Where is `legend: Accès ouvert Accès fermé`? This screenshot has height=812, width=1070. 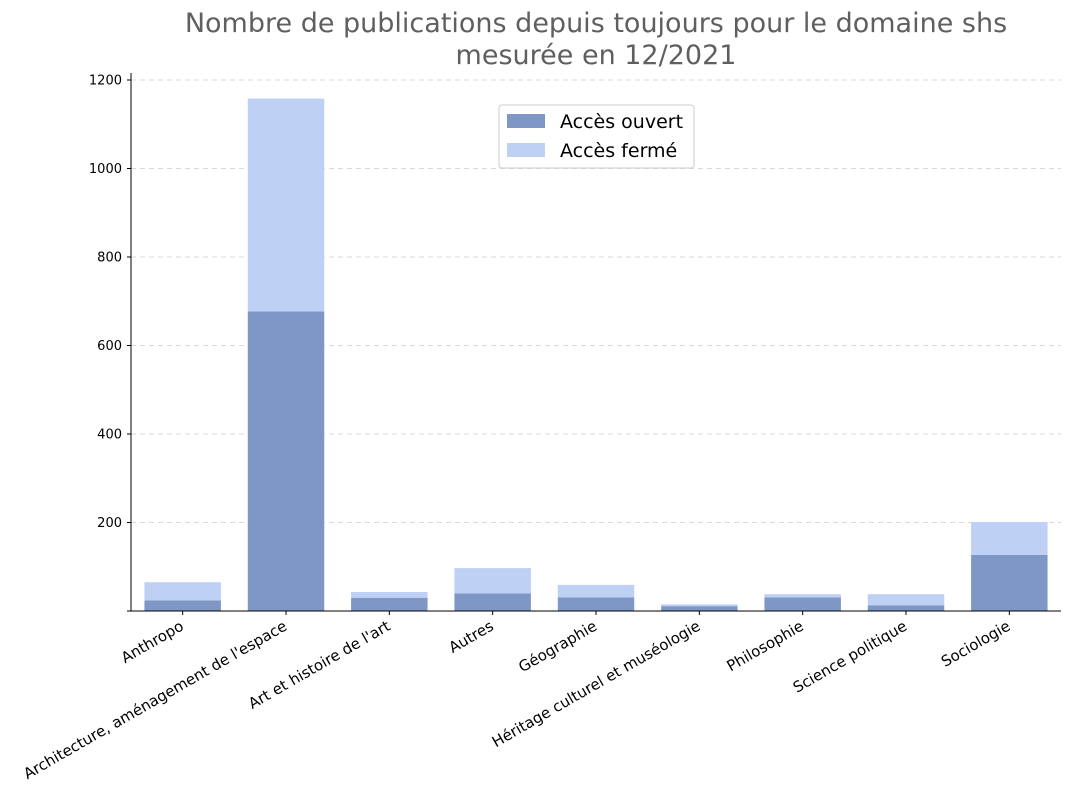 legend: Accès ouvert Accès fermé is located at coordinates (596, 136).